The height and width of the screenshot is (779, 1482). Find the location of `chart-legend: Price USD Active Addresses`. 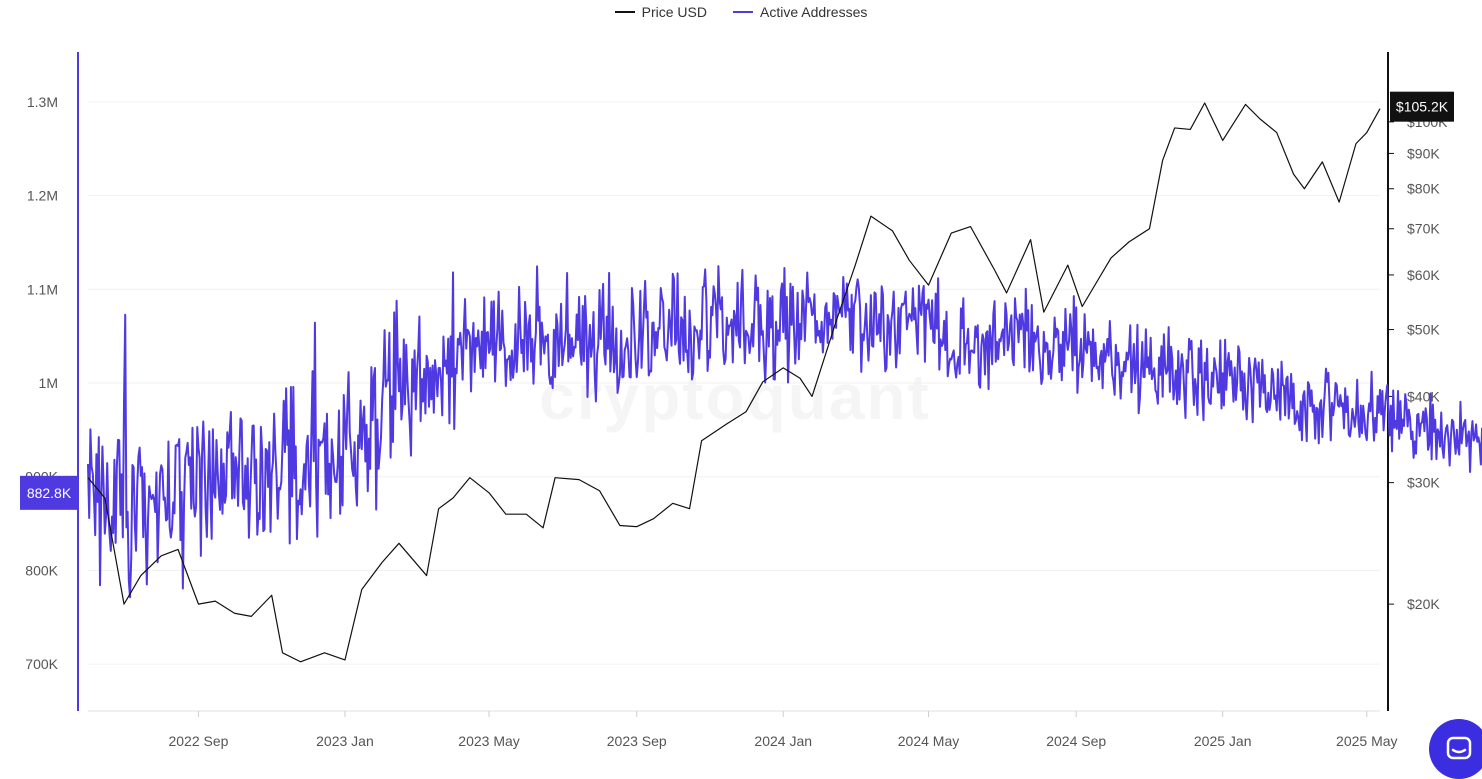

chart-legend: Price USD Active Addresses is located at coordinates (741, 12).